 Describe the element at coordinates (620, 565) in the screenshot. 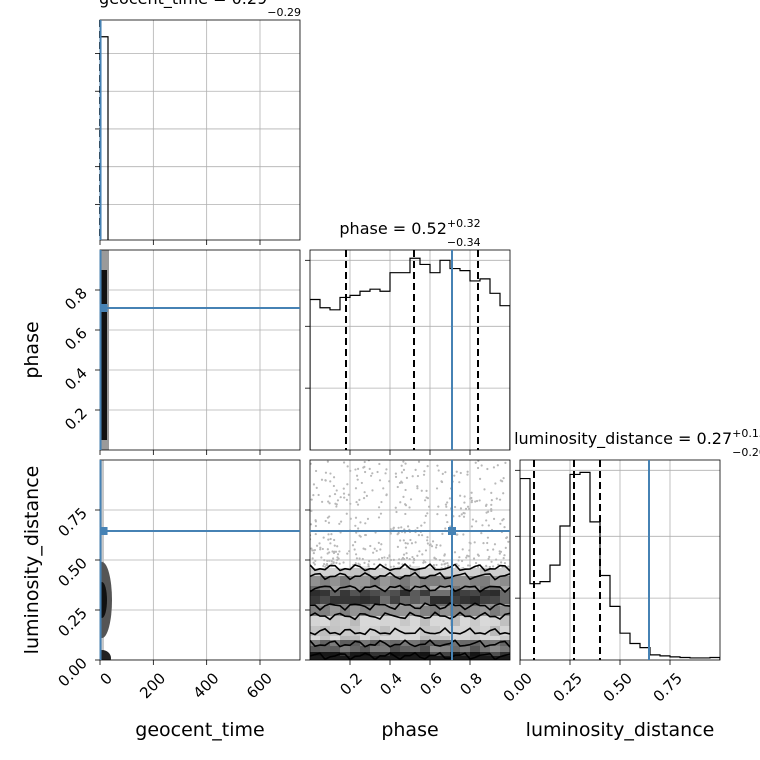

I see `dist-marginal-histogram` at that location.